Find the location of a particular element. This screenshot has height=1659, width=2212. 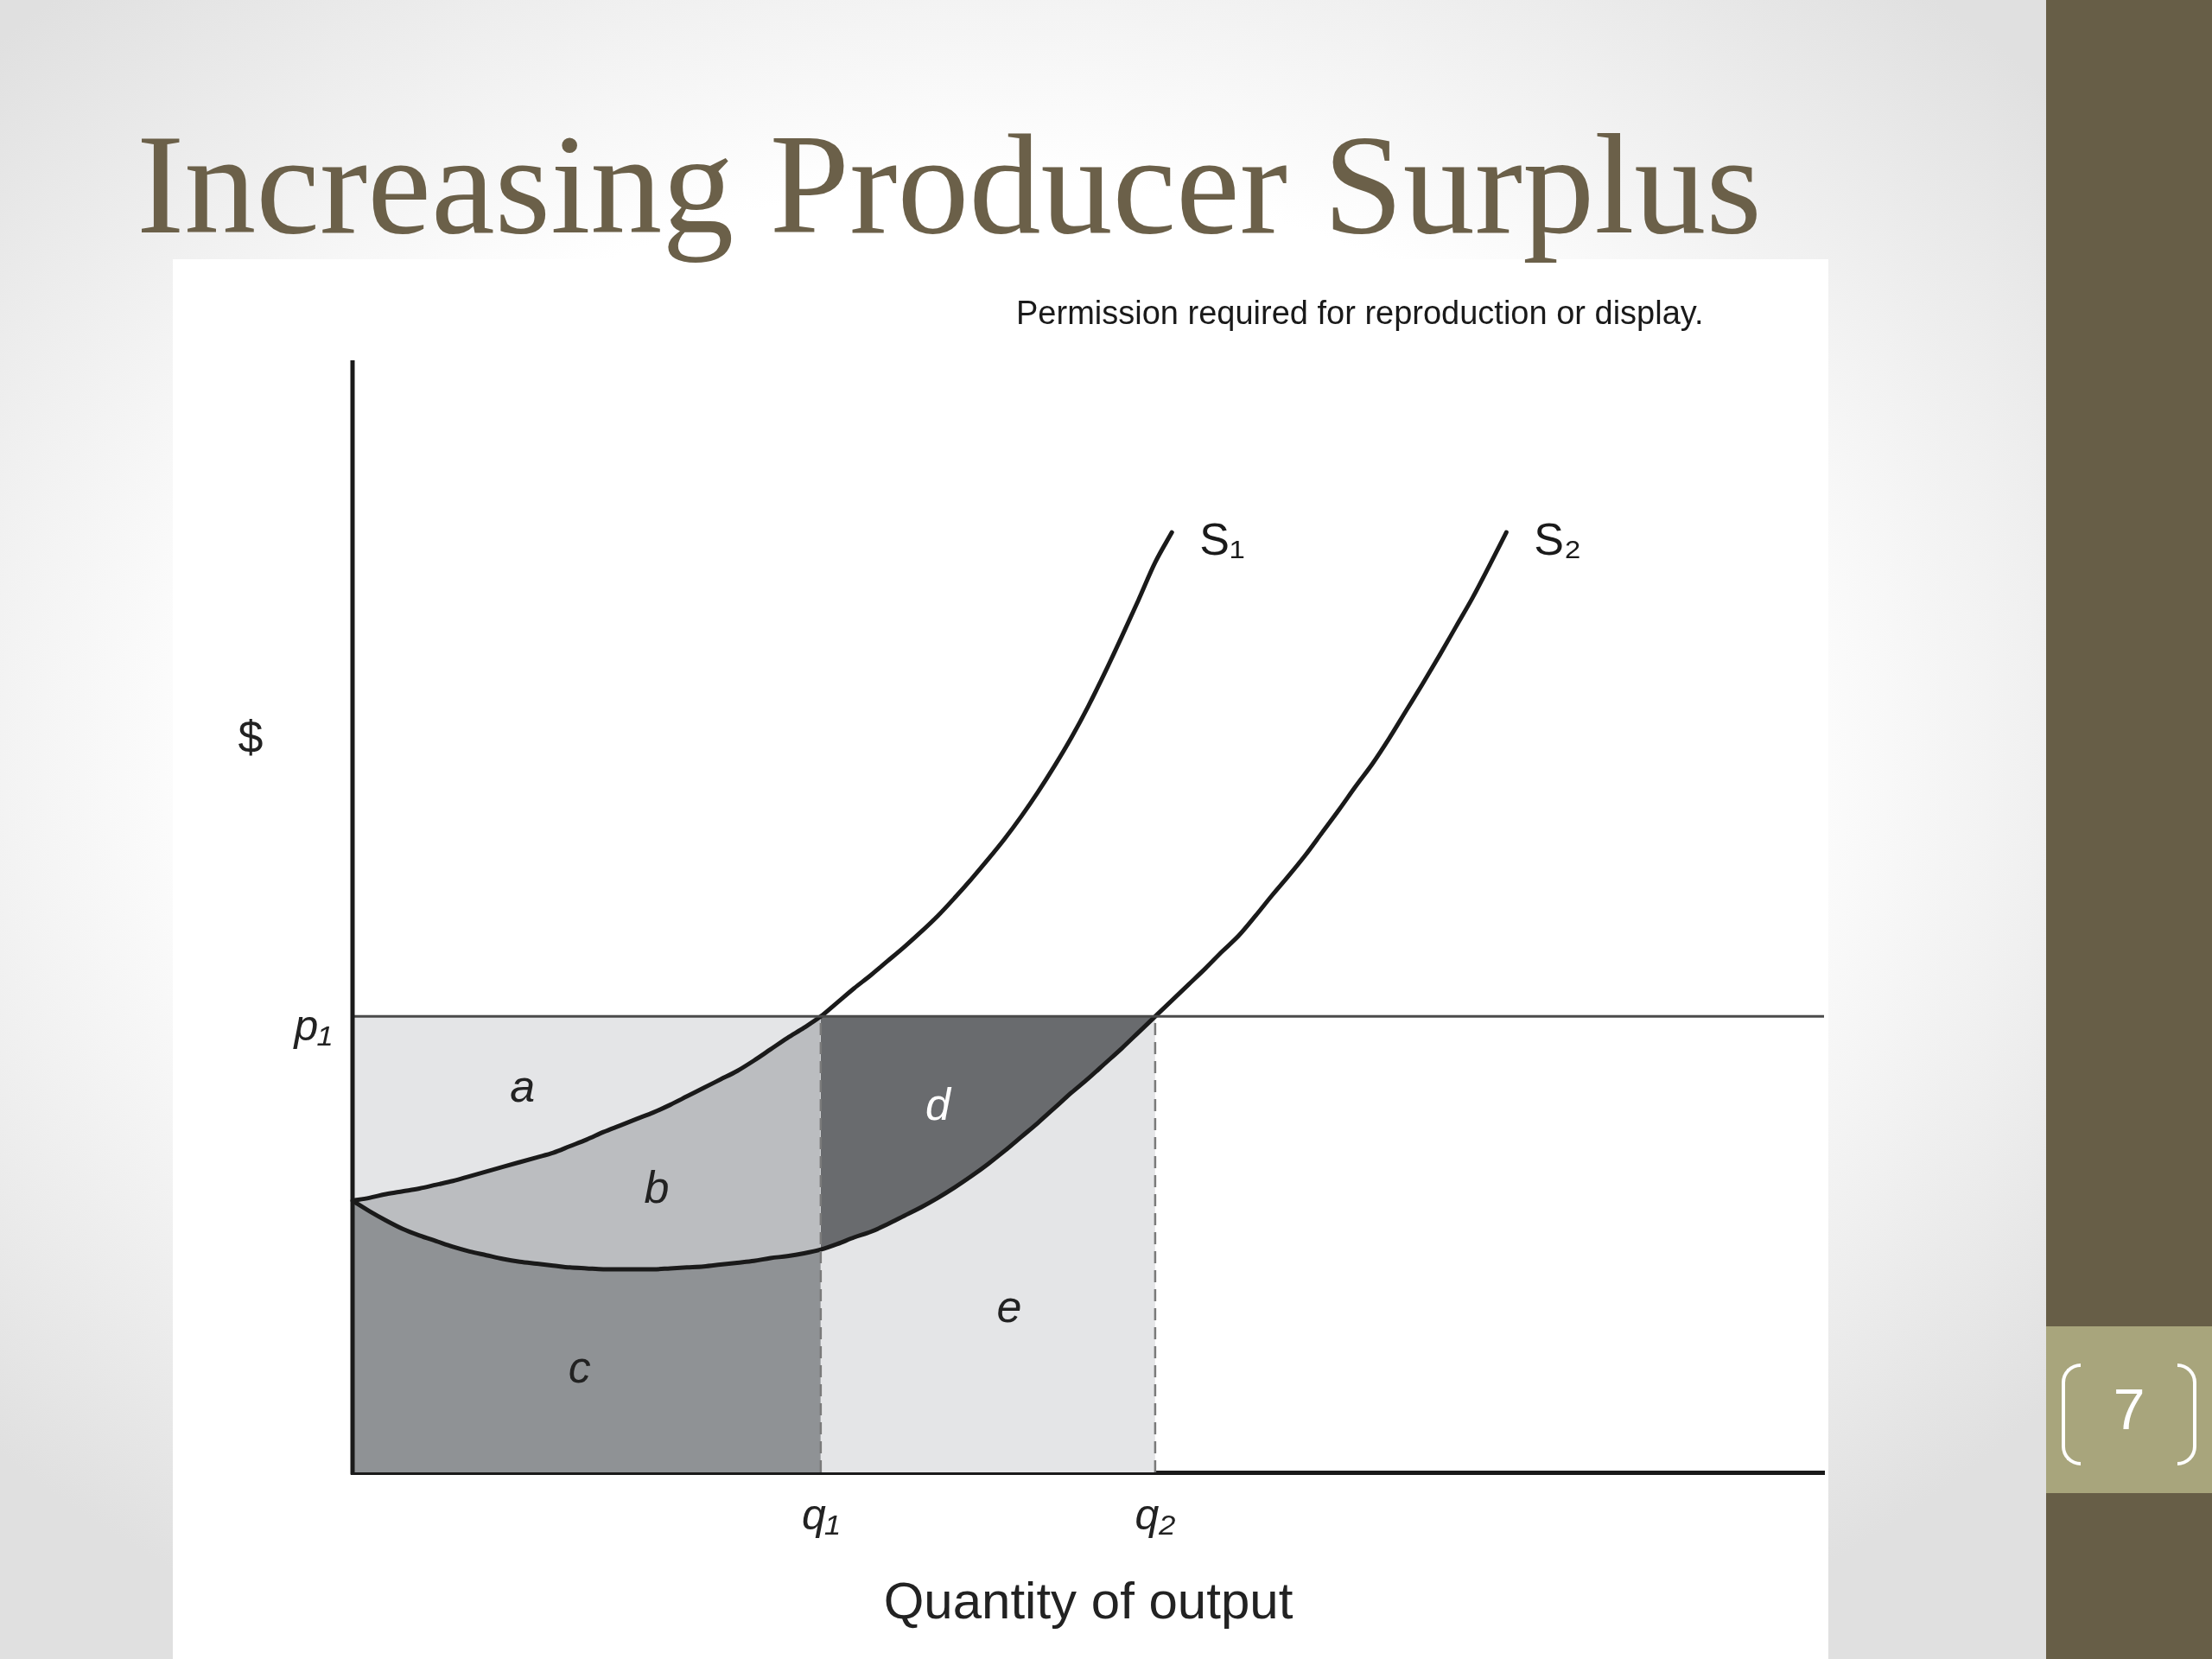

series-label: c is located at coordinates (579, 1367).